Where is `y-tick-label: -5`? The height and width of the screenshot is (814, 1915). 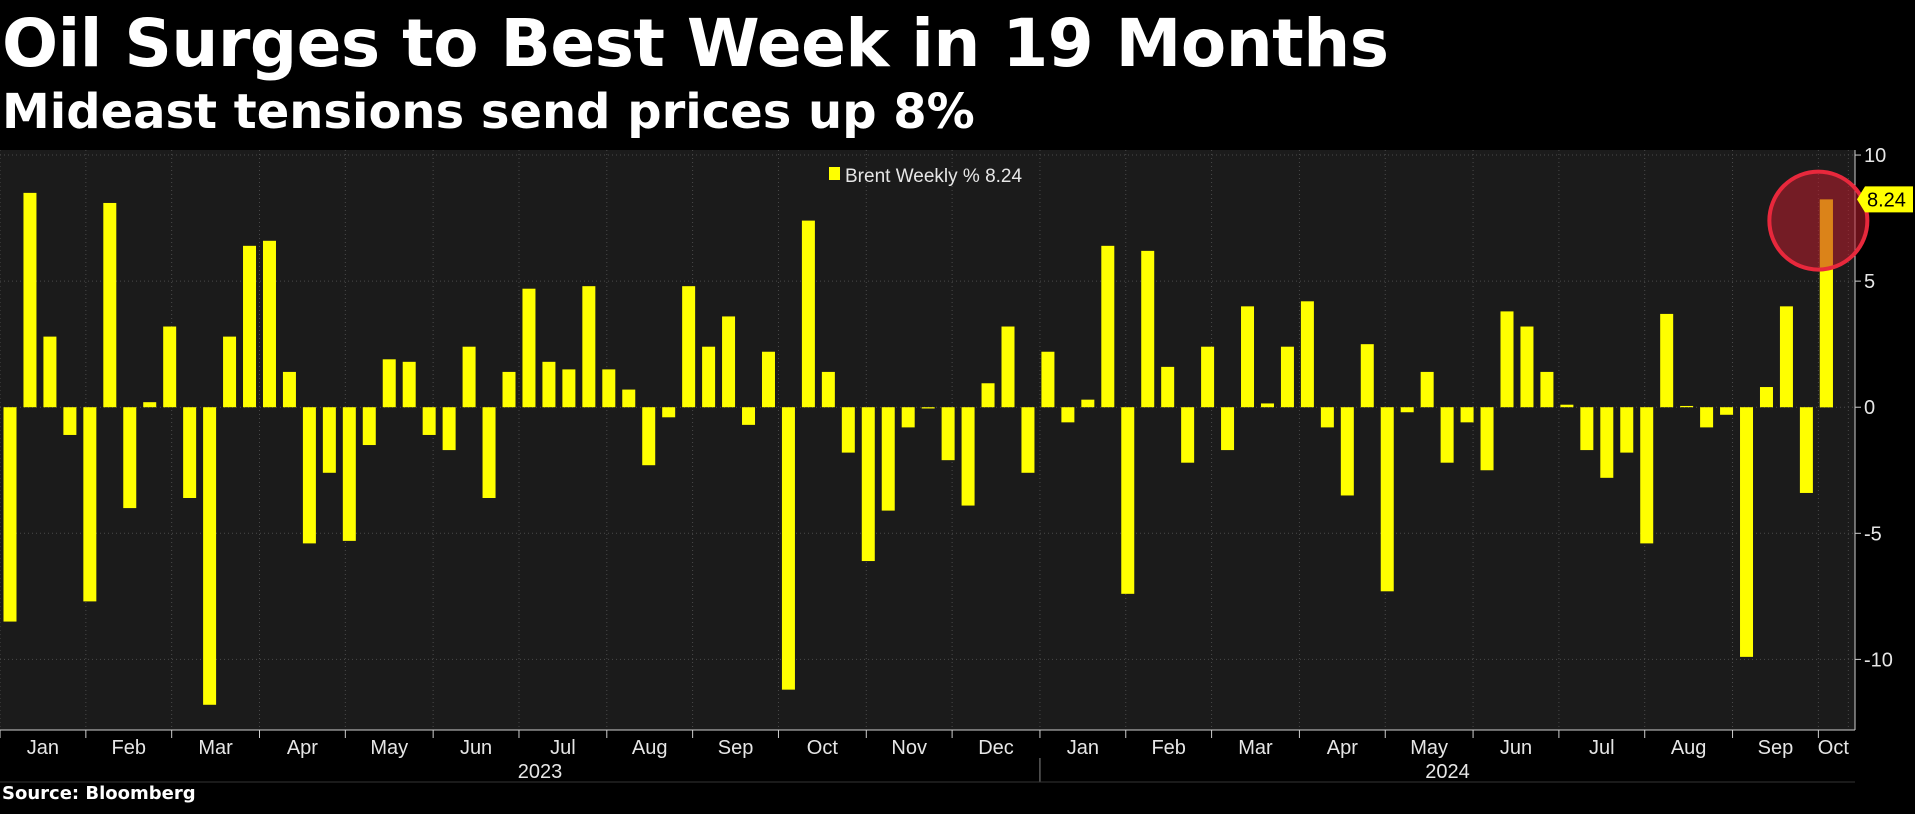 y-tick-label: -5 is located at coordinates (1873, 534).